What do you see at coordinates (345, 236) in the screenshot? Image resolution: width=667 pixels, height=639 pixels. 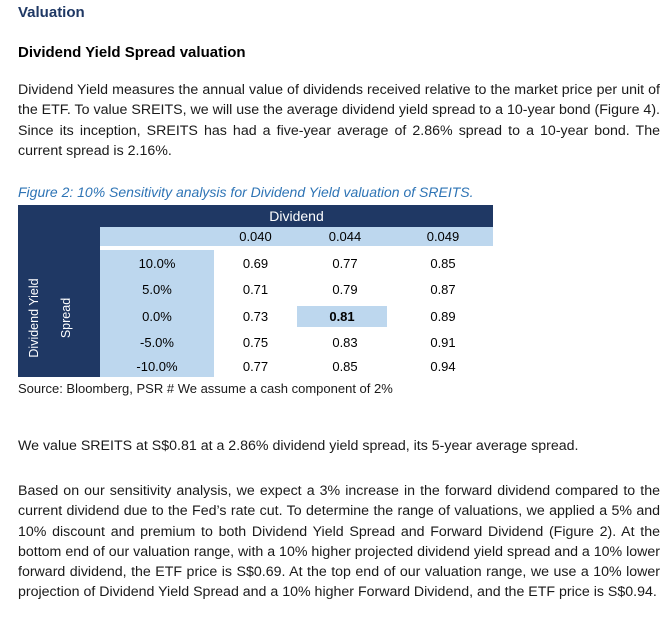 I see `column-header: 0.044` at bounding box center [345, 236].